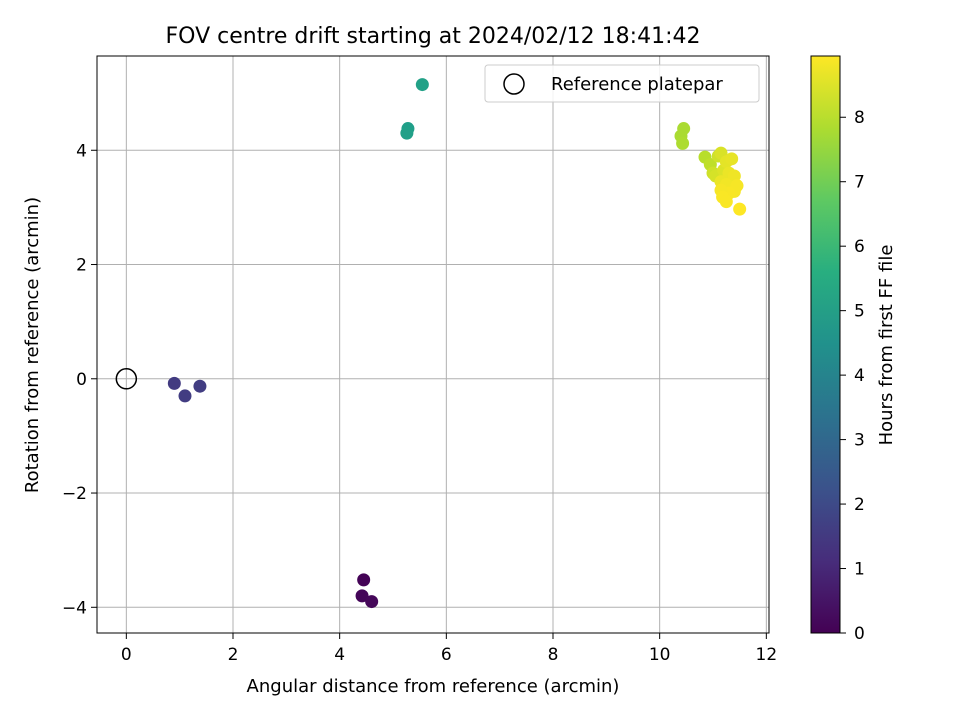  What do you see at coordinates (859, 312) in the screenshot?
I see `colorbar-tick-label: 5` at bounding box center [859, 312].